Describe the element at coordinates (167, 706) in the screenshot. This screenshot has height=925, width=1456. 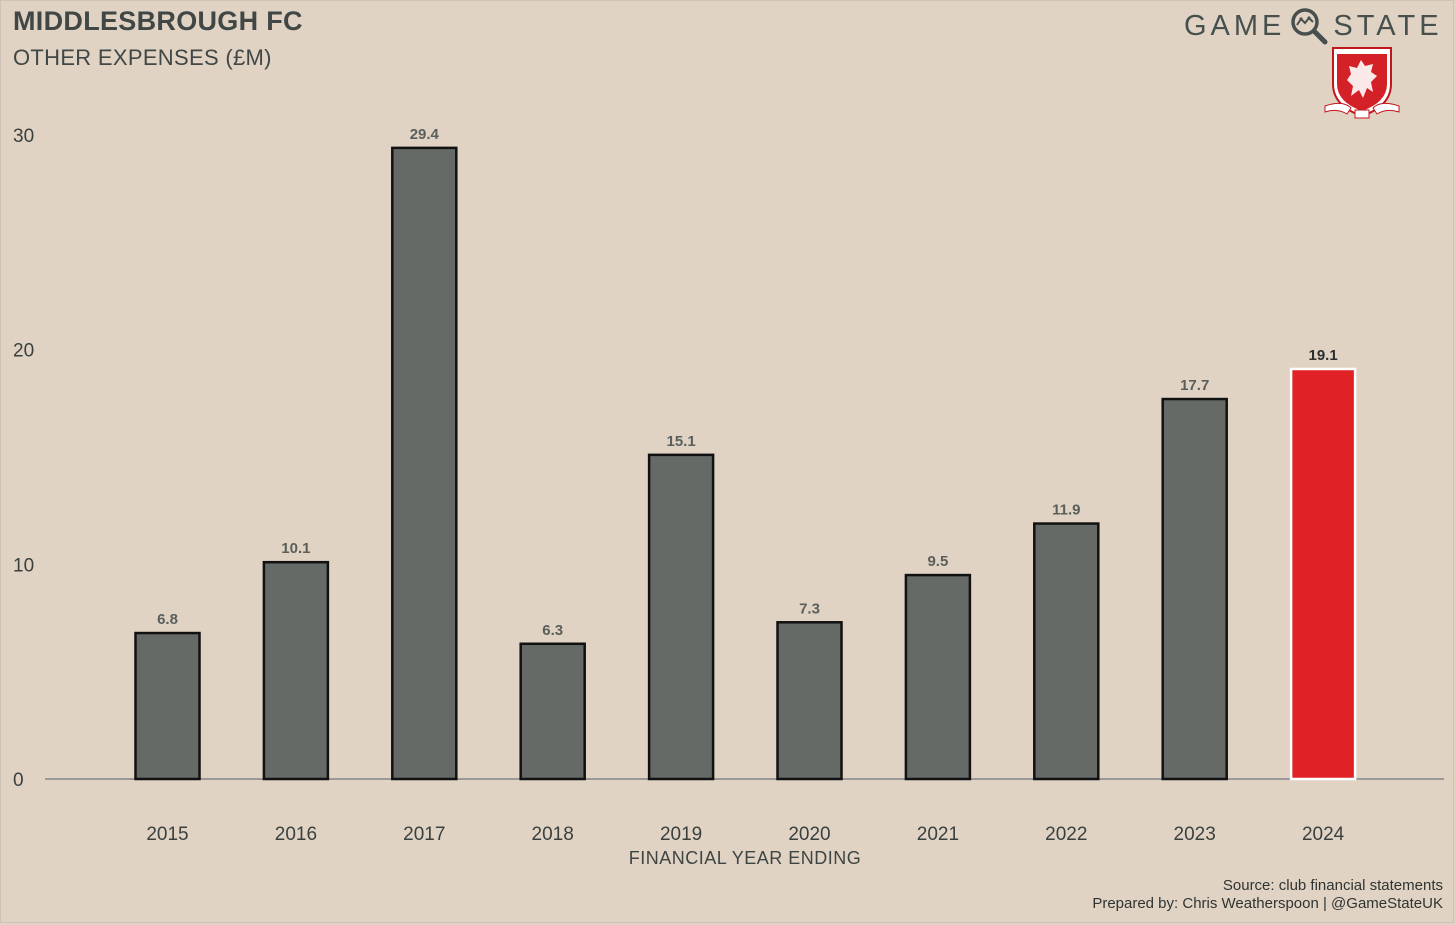
I see `bar-2015` at that location.